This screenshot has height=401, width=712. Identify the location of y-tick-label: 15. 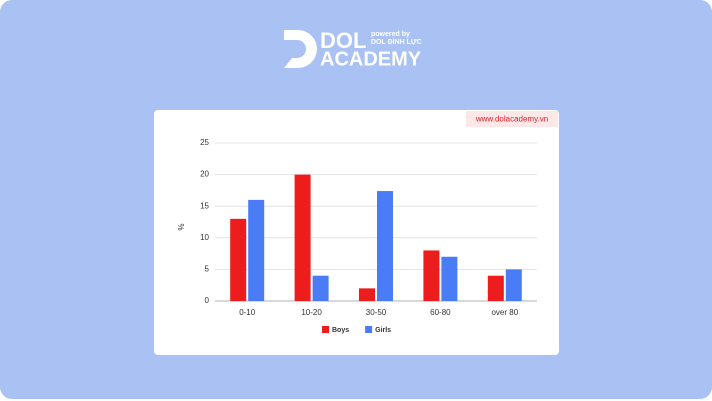
(204, 205).